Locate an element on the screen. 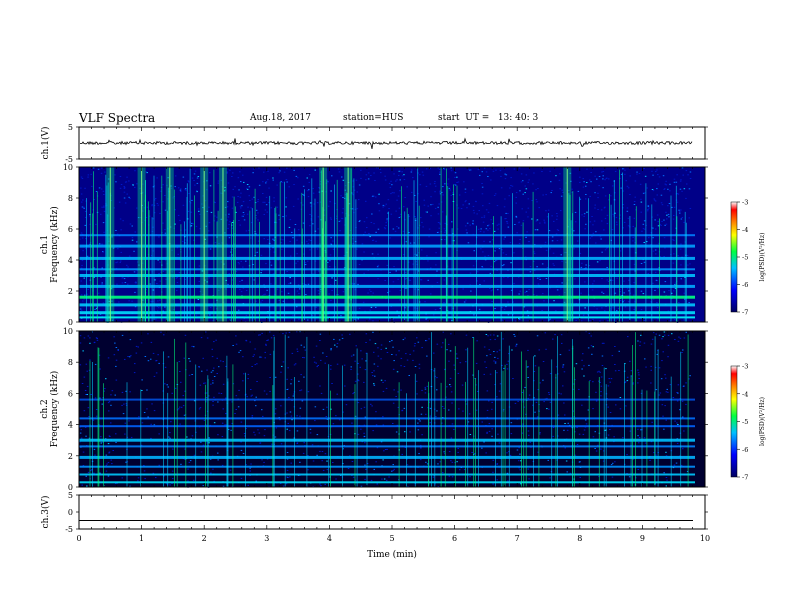  ch1-spectrogram-colorbar-tick-label: -3 is located at coordinates (745, 203).